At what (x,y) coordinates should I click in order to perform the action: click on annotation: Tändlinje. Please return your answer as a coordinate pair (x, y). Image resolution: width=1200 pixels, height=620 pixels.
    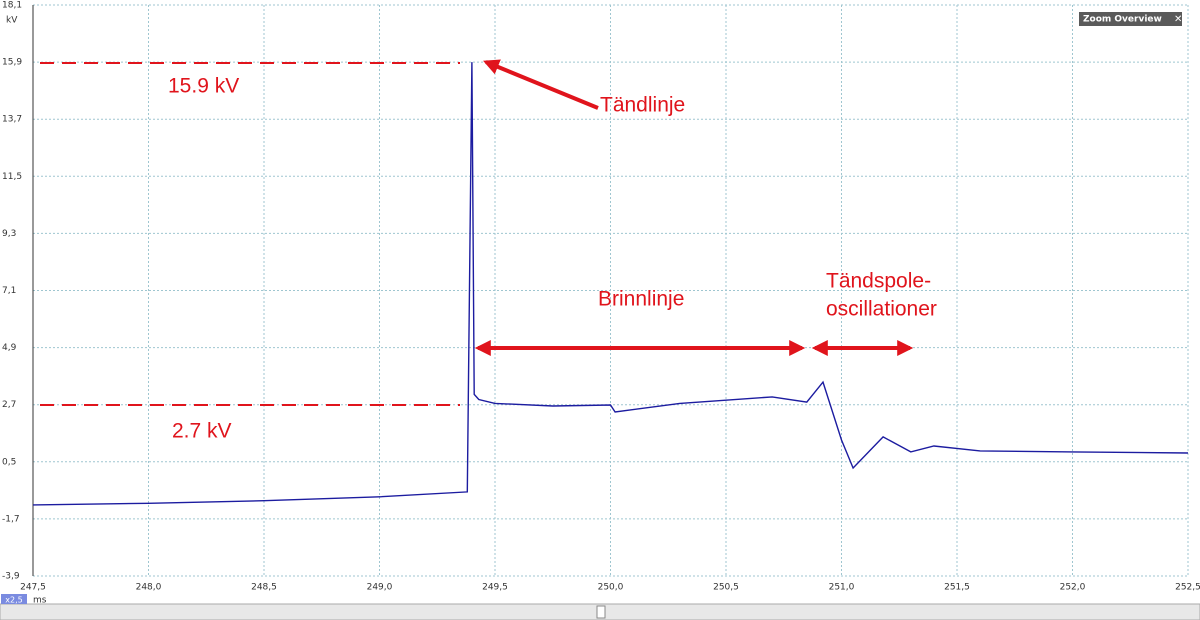
    Looking at the image, I should click on (642, 105).